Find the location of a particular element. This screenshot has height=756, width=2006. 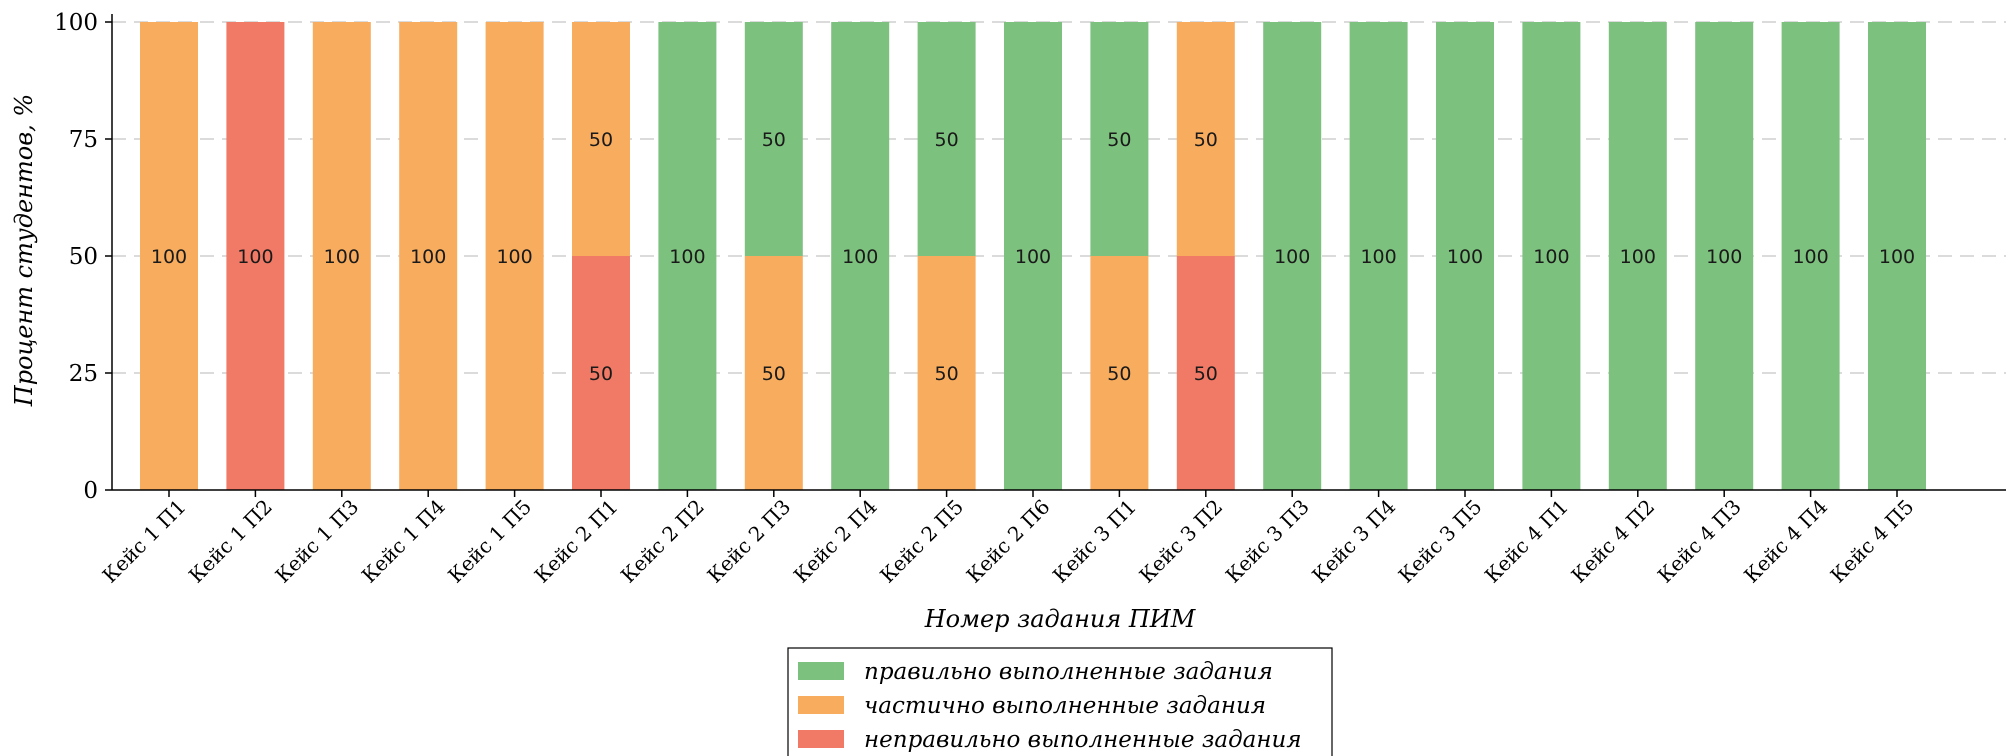

x-tick-label: Кейс 4 П5 is located at coordinates (1872, 541).